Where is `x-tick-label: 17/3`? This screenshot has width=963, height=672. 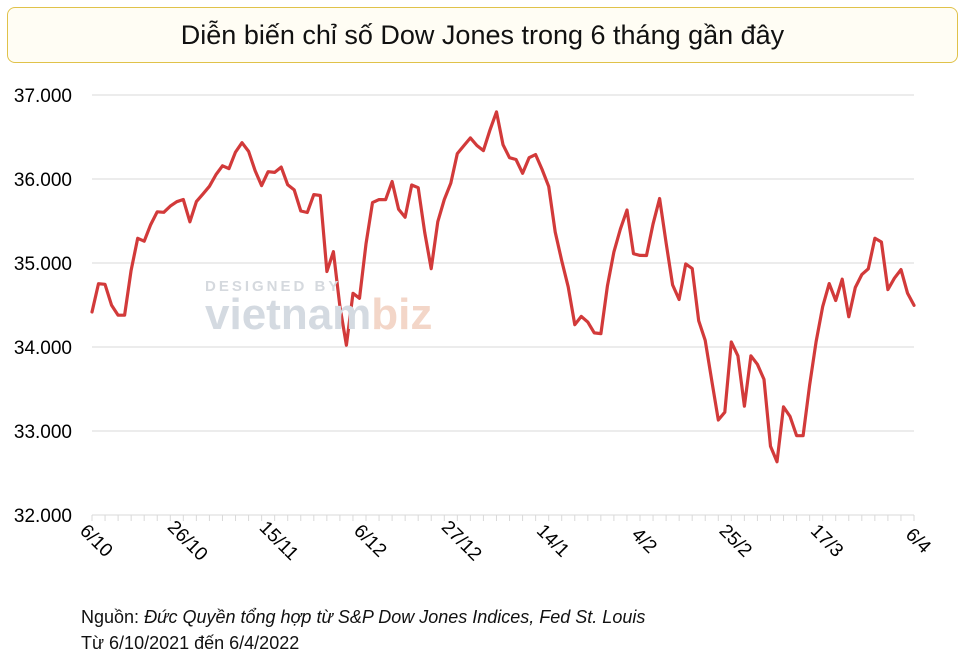 x-tick-label: 17/3 is located at coordinates (826, 541).